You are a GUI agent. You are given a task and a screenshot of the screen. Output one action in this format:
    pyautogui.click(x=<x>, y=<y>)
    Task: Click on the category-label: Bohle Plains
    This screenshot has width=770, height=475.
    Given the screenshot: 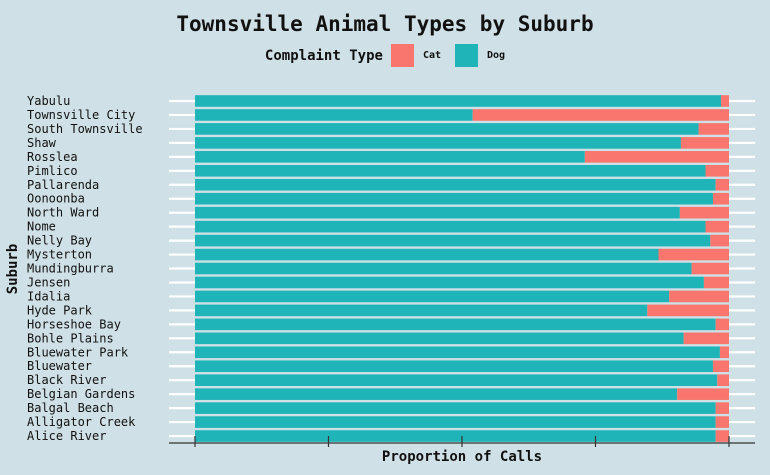 What is the action you would take?
    pyautogui.click(x=70, y=338)
    